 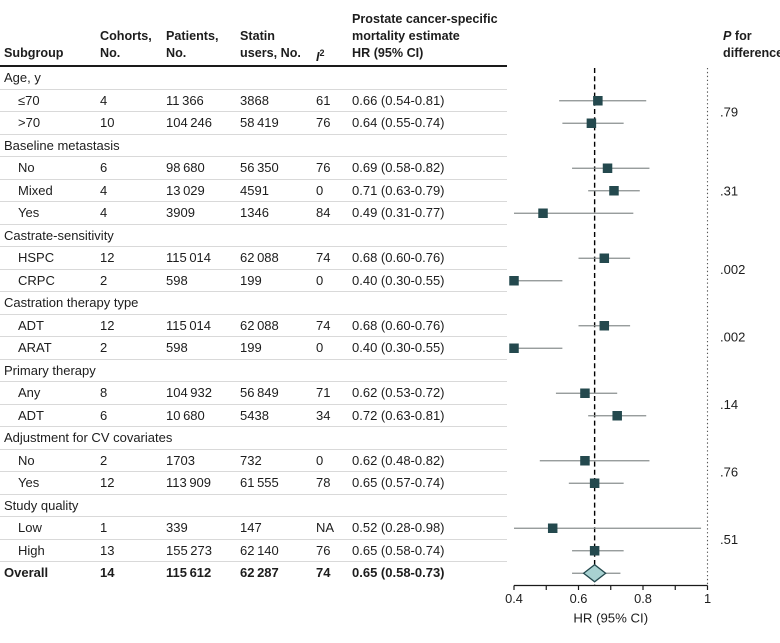 I want to click on patients-value: 10 680, so click(x=185, y=415).